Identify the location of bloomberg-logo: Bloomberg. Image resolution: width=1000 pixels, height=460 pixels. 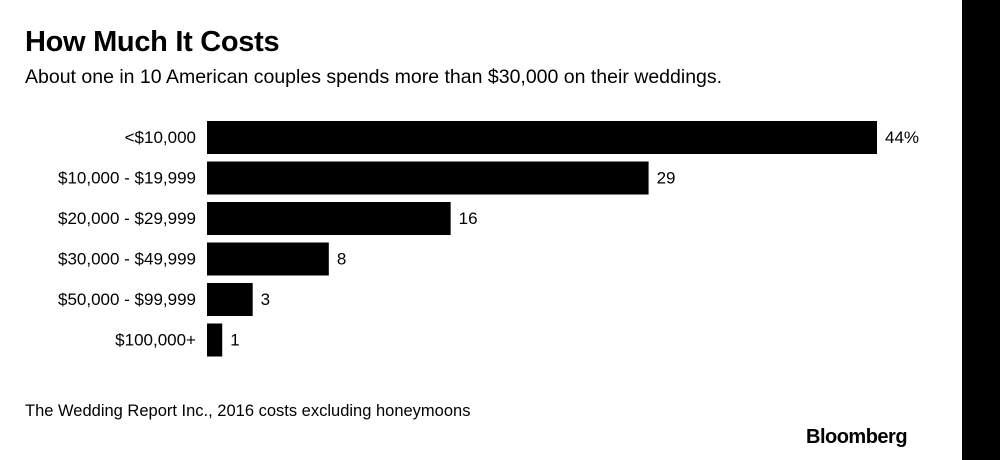
(857, 437).